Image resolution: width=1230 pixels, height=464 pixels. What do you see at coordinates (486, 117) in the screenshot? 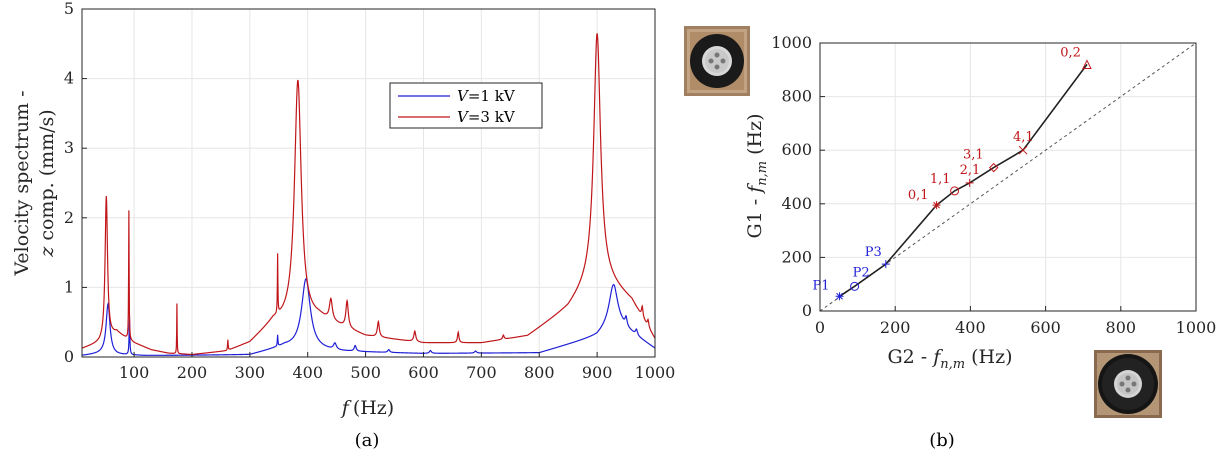
I see `legend-entry-3kv: V=3 kV` at bounding box center [486, 117].